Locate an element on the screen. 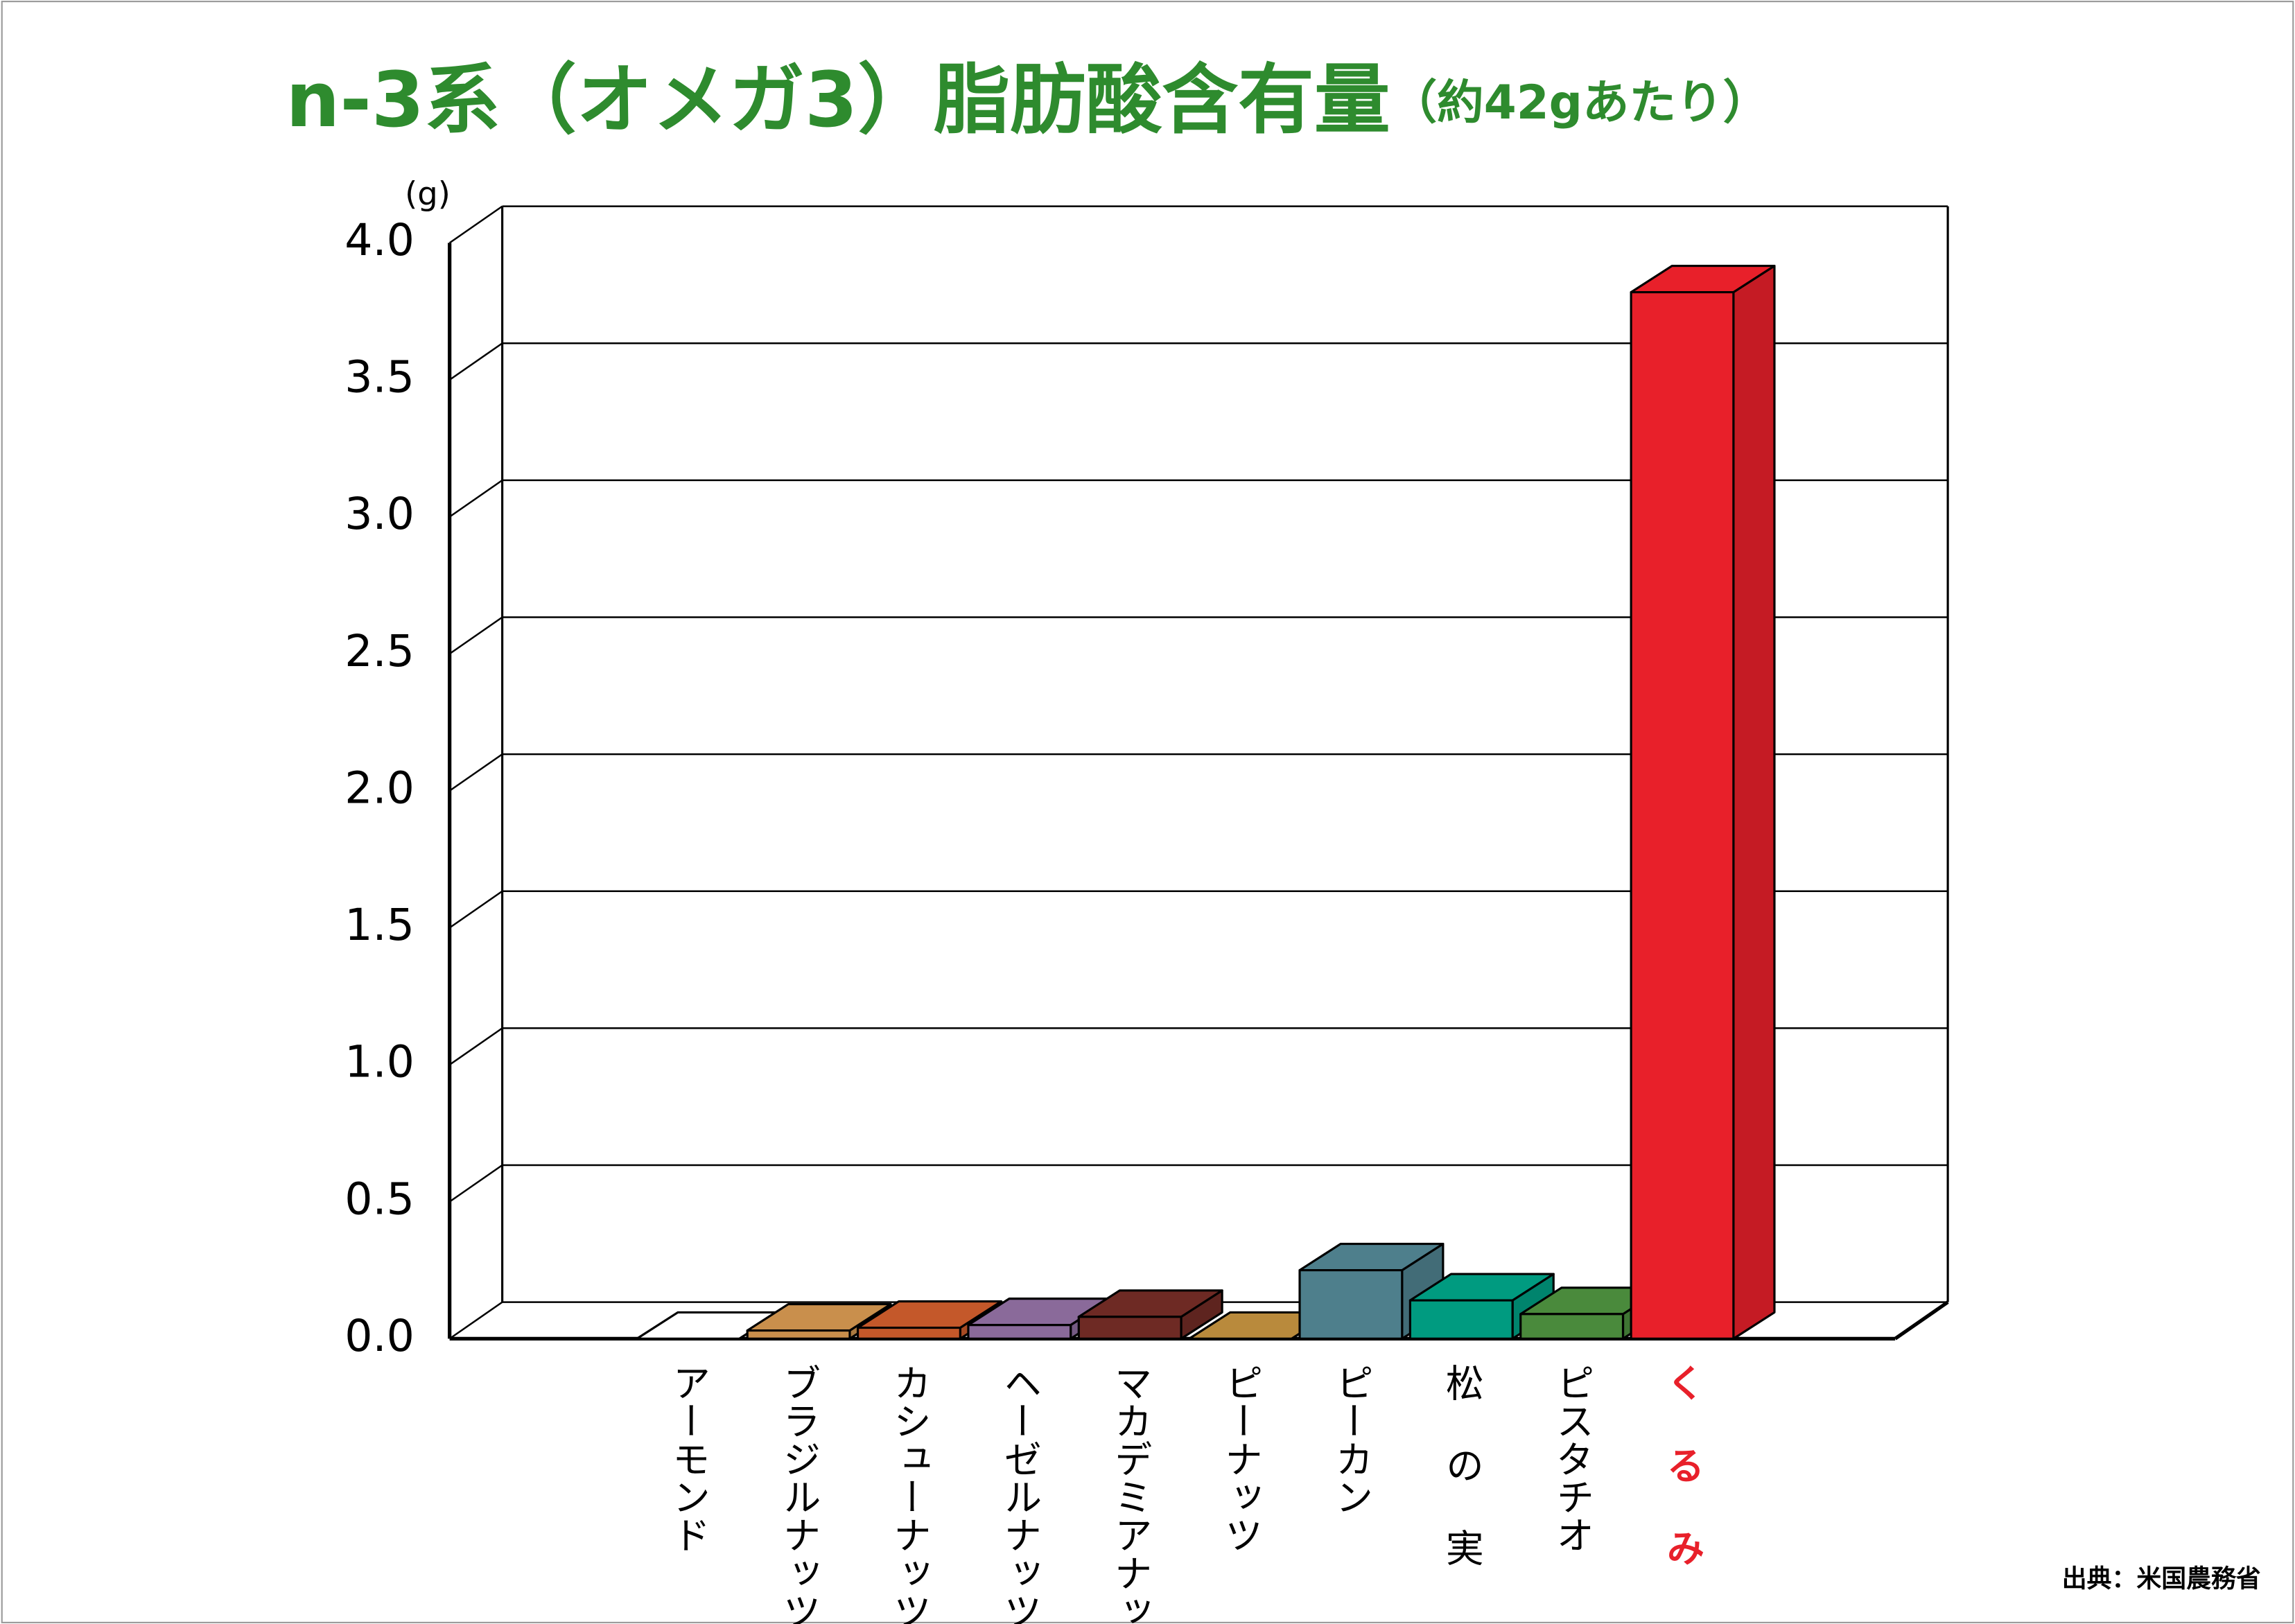 This screenshot has height=1624, width=2295. x-tick-label: ピスタチオ is located at coordinates (1572, 1458).